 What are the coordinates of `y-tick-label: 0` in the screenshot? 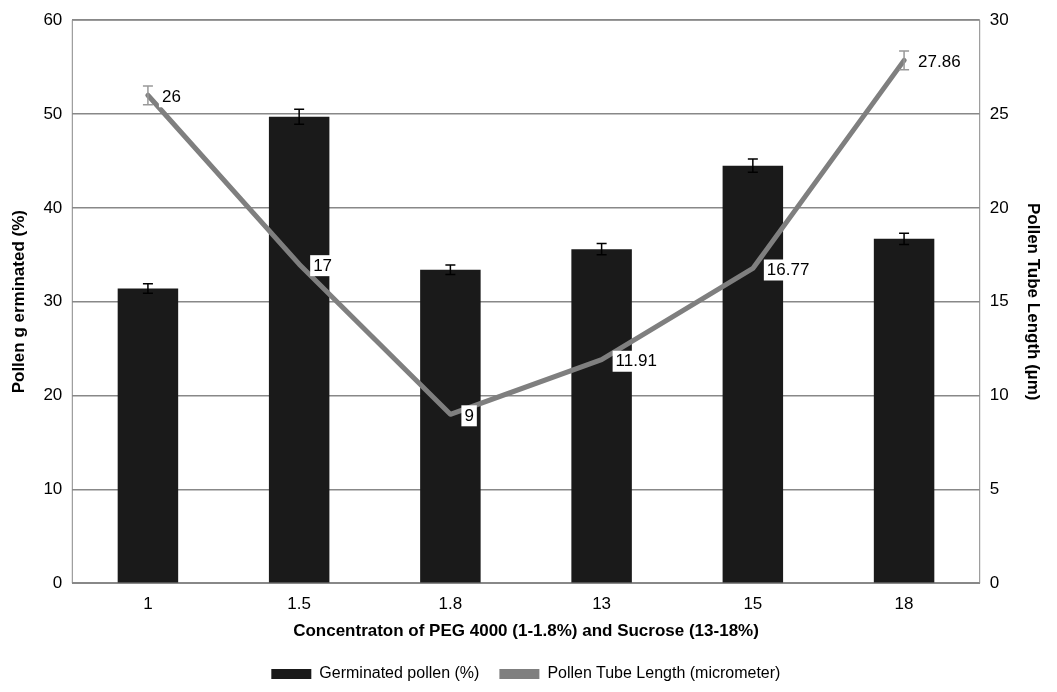 It's located at (57, 582).